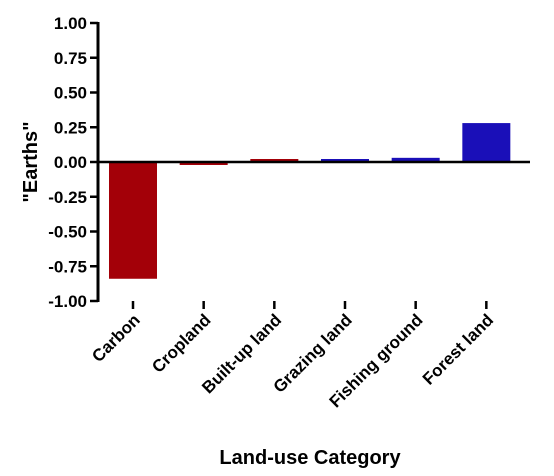 The image size is (554, 476). I want to click on x-tick-label: Cropland, so click(181, 343).